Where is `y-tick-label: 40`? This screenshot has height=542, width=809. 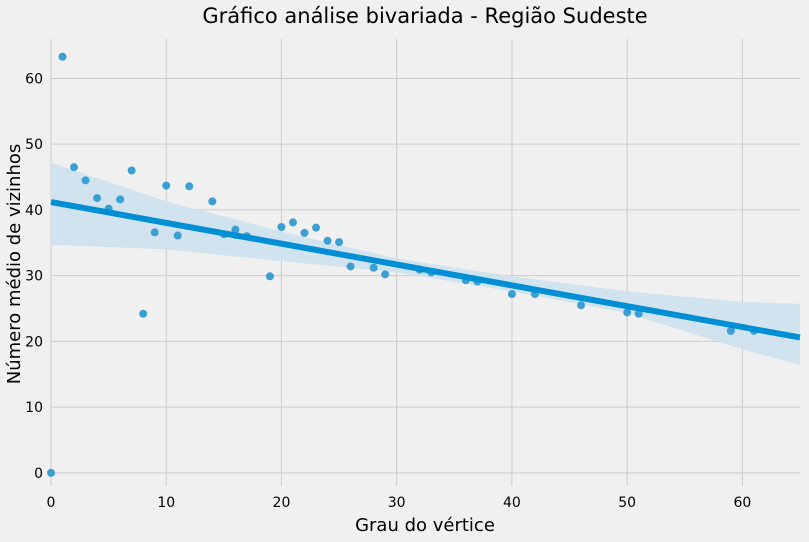
y-tick-label: 40 is located at coordinates (34, 211).